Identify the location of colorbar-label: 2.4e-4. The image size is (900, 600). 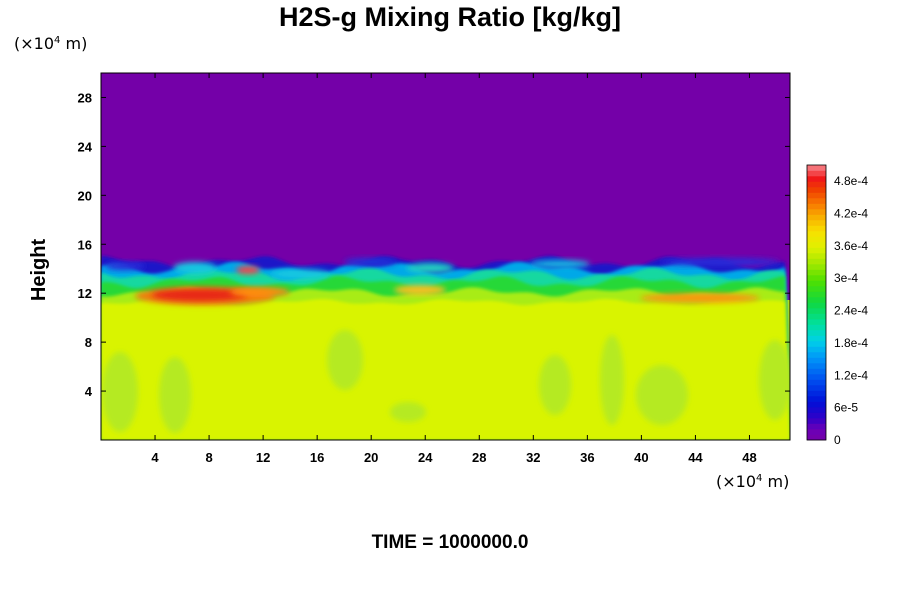
(851, 311).